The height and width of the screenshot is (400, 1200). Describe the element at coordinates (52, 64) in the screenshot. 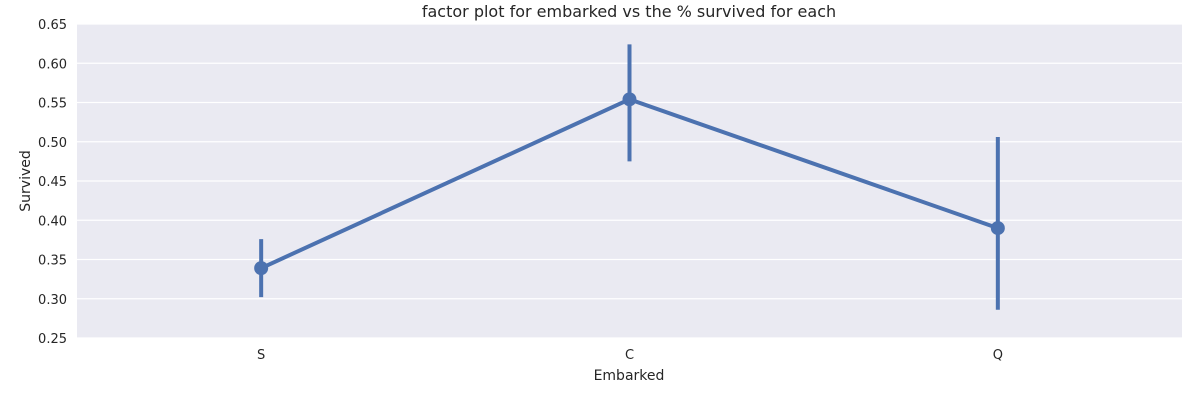

I see `y-tick-label: 0.60` at that location.